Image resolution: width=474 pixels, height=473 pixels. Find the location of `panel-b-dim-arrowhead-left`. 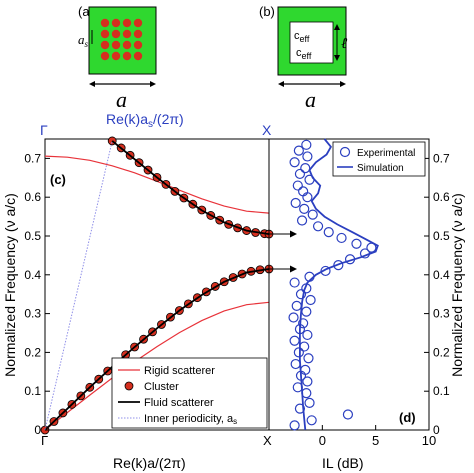

panel-b-dim-arrowhead-left is located at coordinates (281, 84).